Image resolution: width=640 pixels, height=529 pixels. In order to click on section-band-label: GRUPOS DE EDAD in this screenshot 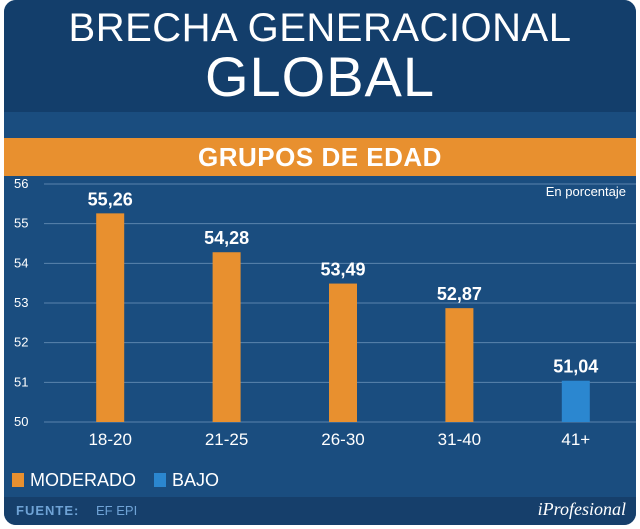, I will do `click(320, 157)`.